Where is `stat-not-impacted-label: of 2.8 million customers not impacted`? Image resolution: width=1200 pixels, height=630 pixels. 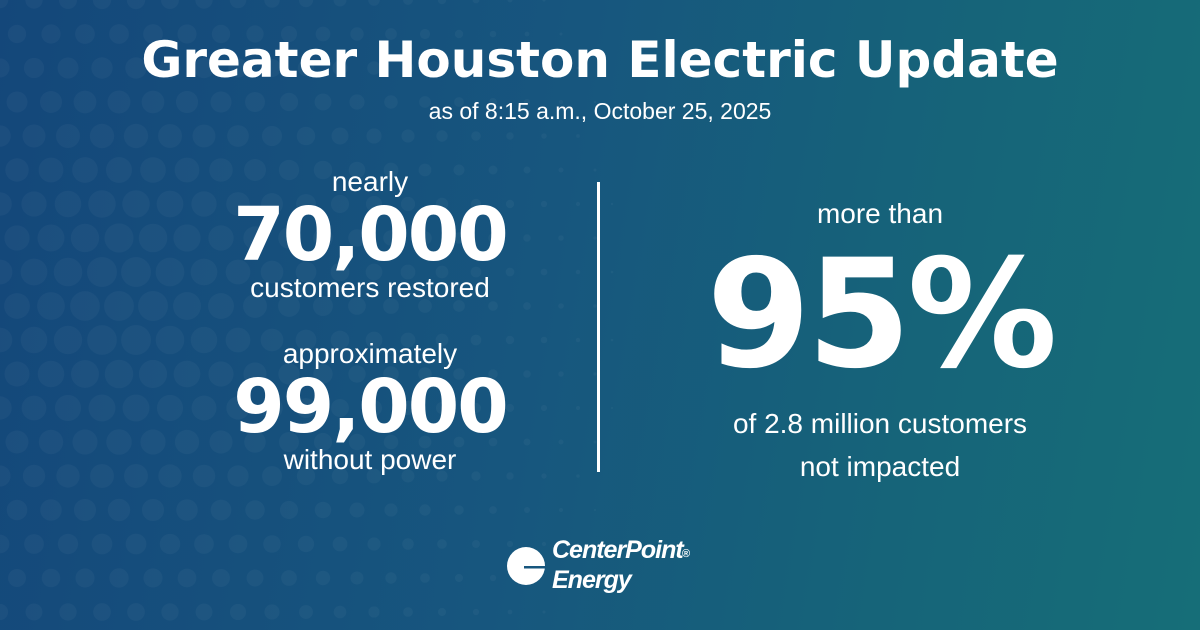
stat-not-impacted-label: of 2.8 million customers not impacted is located at coordinates (880, 445).